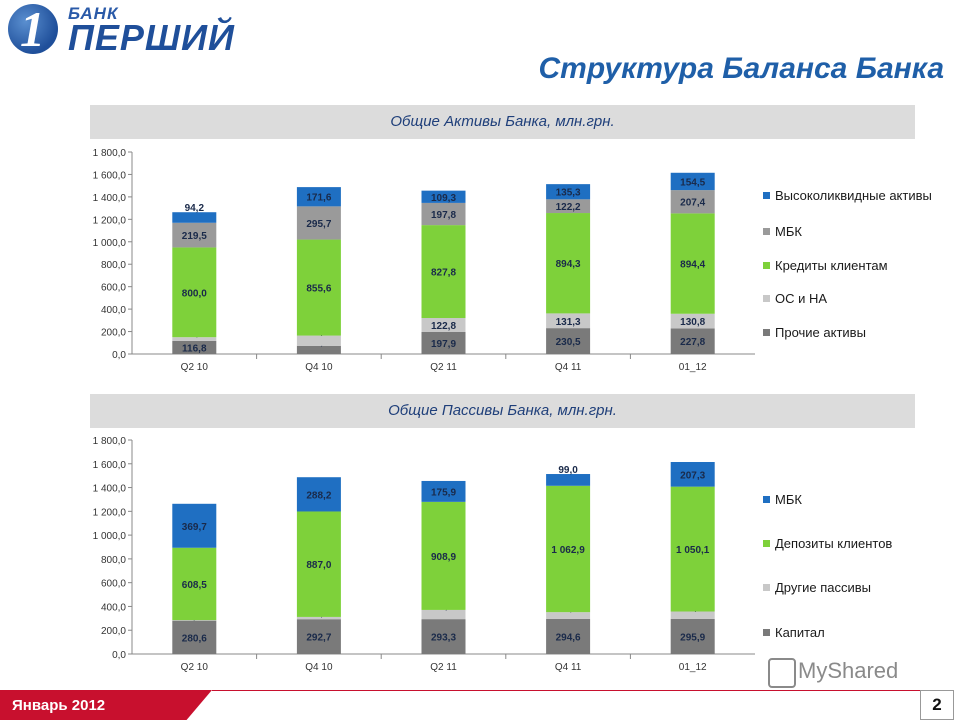  Describe the element at coordinates (106, 705) in the screenshot. I see `footer-bar` at that location.